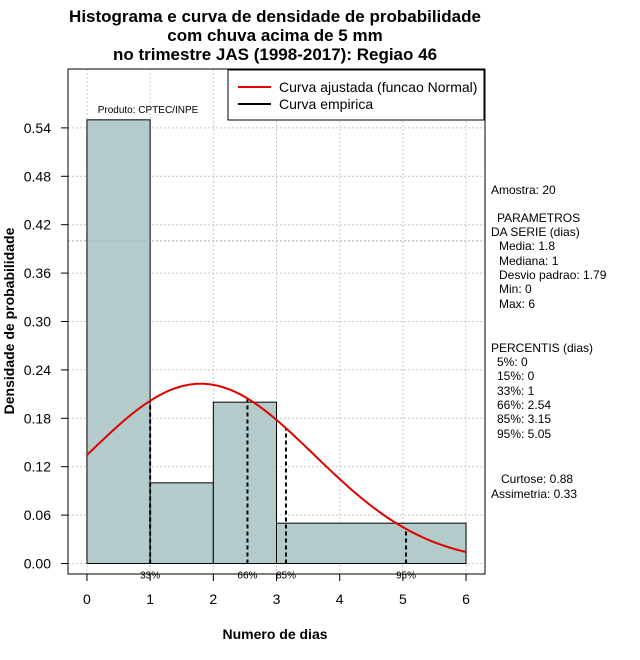 The height and width of the screenshot is (660, 640). What do you see at coordinates (37, 418) in the screenshot?
I see `y-tick-label-3: 0.18` at bounding box center [37, 418].